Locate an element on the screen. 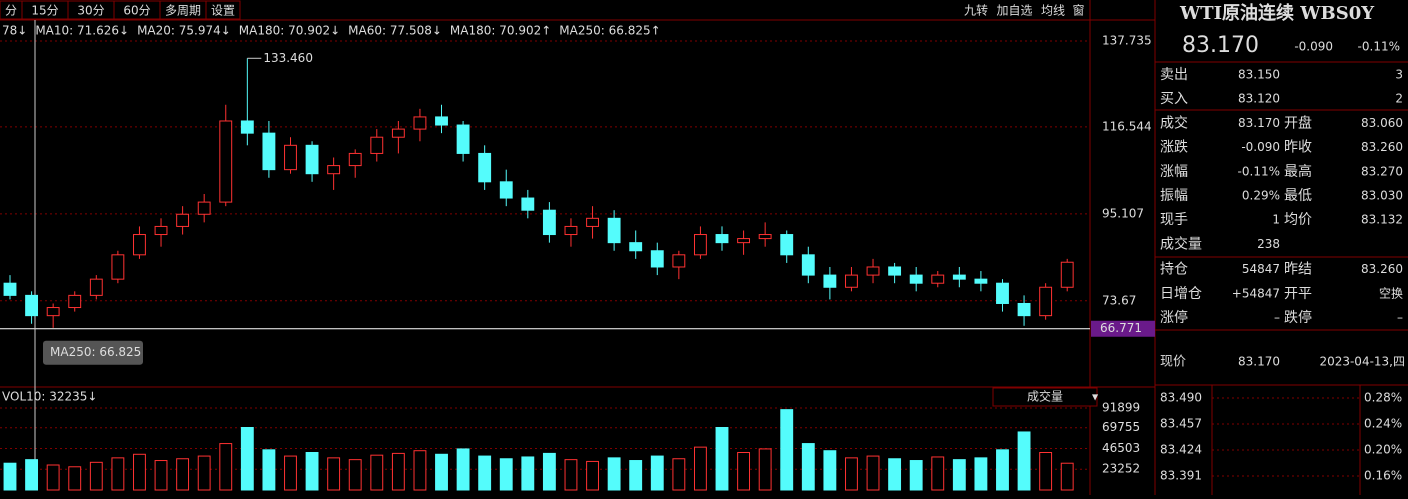 The height and width of the screenshot is (499, 1408). row-label: 均价 is located at coordinates (1298, 220).